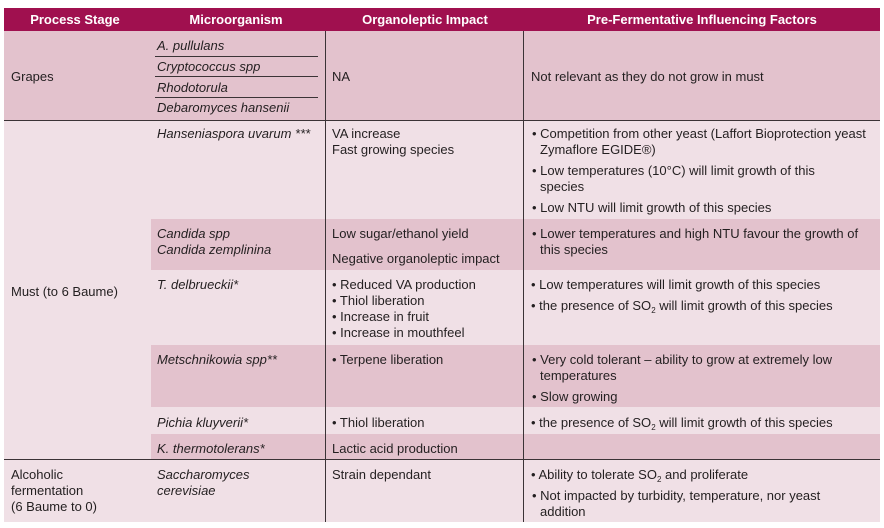  What do you see at coordinates (32, 76) in the screenshot?
I see `stage-grapes: Grapes` at bounding box center [32, 76].